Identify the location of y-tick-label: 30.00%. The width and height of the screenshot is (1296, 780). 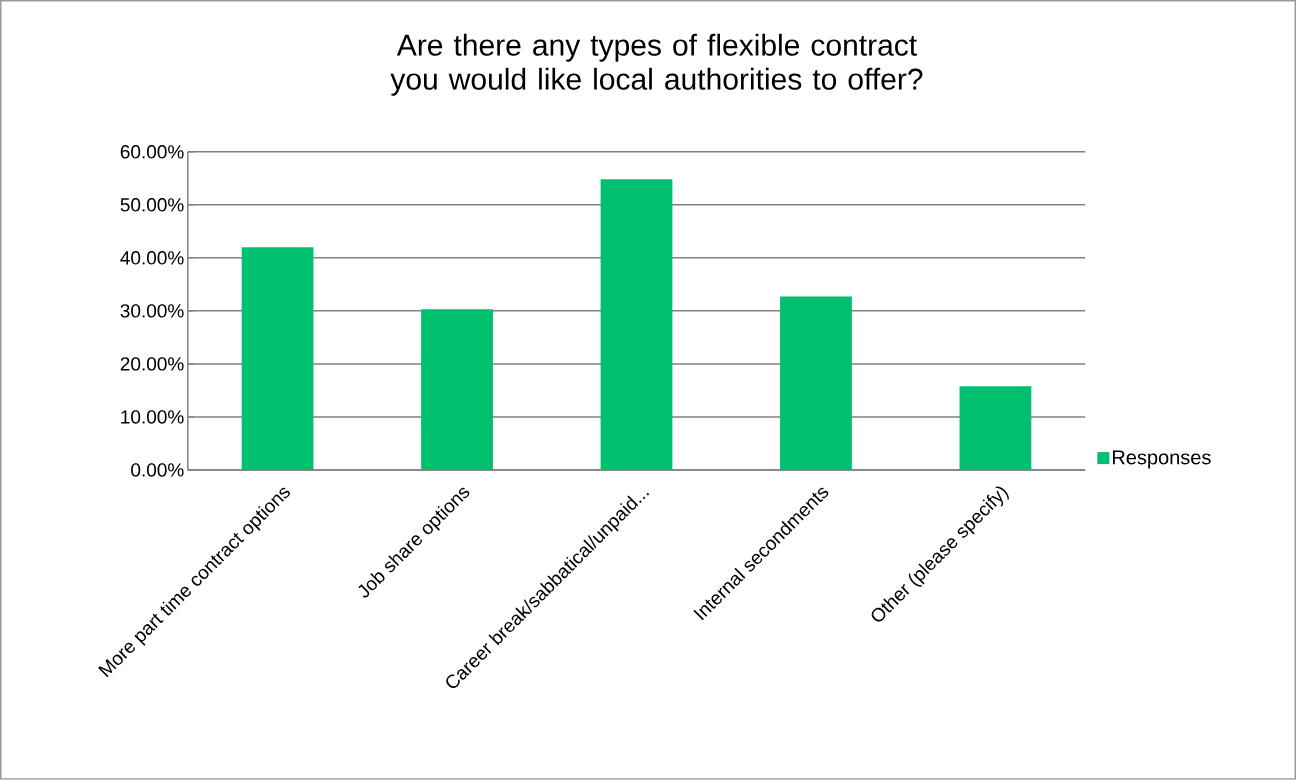
(152, 311).